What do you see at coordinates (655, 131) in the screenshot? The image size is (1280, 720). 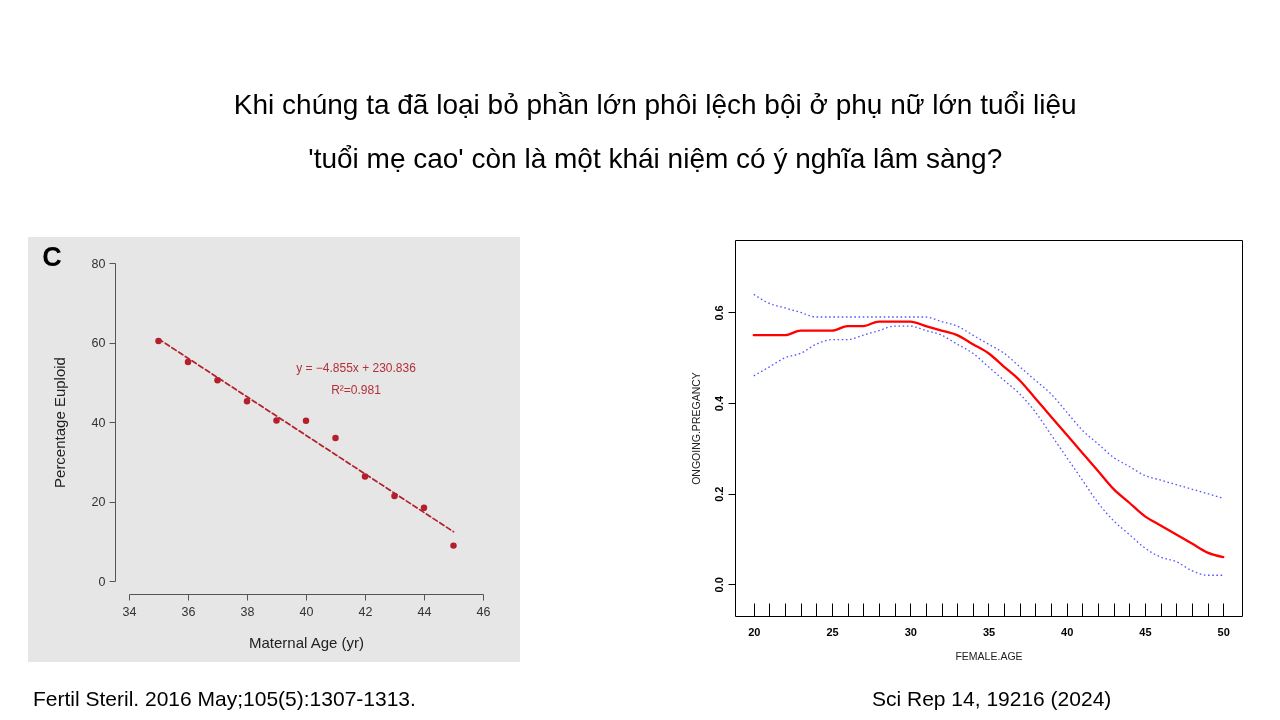 I see `text: Khi chúng ta đã loại bỏ phần lớn phôi lệch bội ở phụ nữ lớn tuổi liệu 'tuổi mẹ cao' còn là một khái niệm có ý nghĩa lâm sàng?` at bounding box center [655, 131].